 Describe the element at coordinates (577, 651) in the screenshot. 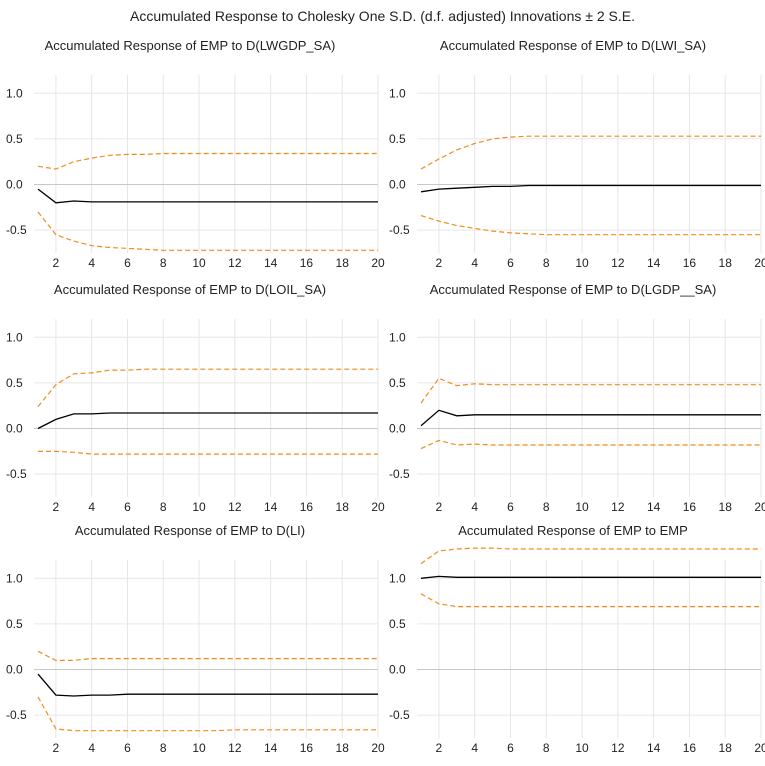

I see `line-chart-emp: -0.5 0.0 0.5 1.0 2 4 6 8 10 12 14 16 18 20` at that location.